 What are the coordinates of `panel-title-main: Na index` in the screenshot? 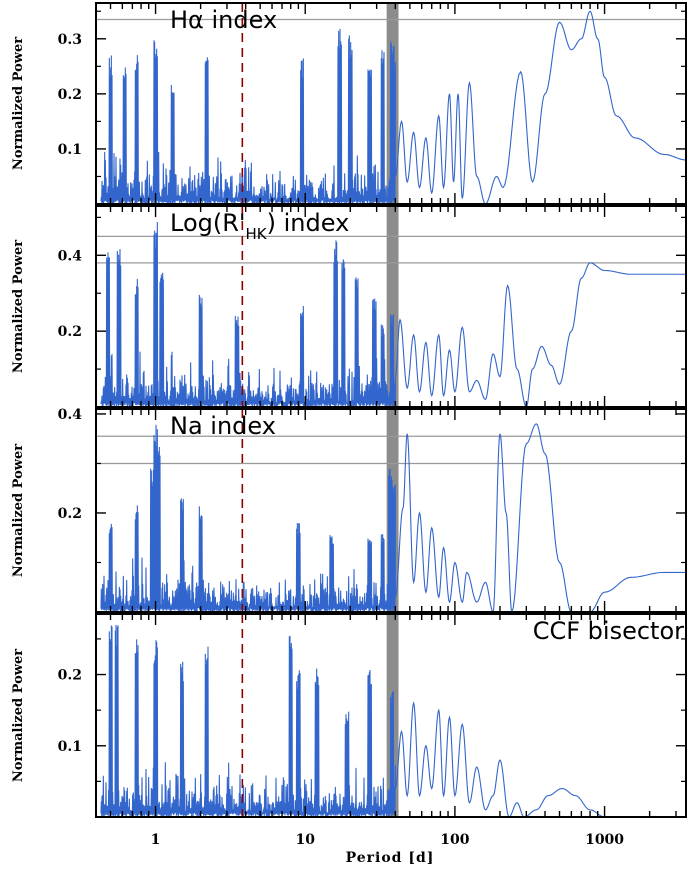 It's located at (223, 426).